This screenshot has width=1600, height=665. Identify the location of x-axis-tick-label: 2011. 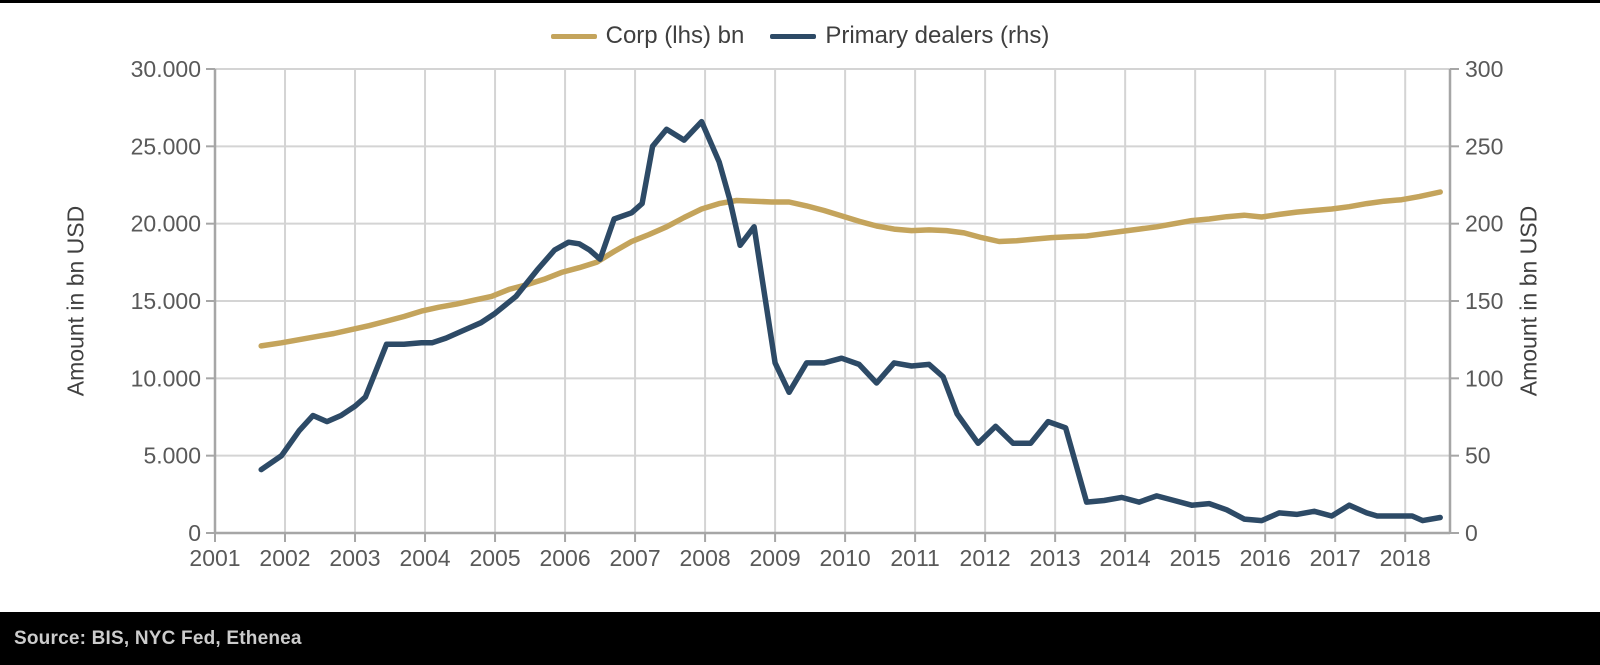
(914, 558).